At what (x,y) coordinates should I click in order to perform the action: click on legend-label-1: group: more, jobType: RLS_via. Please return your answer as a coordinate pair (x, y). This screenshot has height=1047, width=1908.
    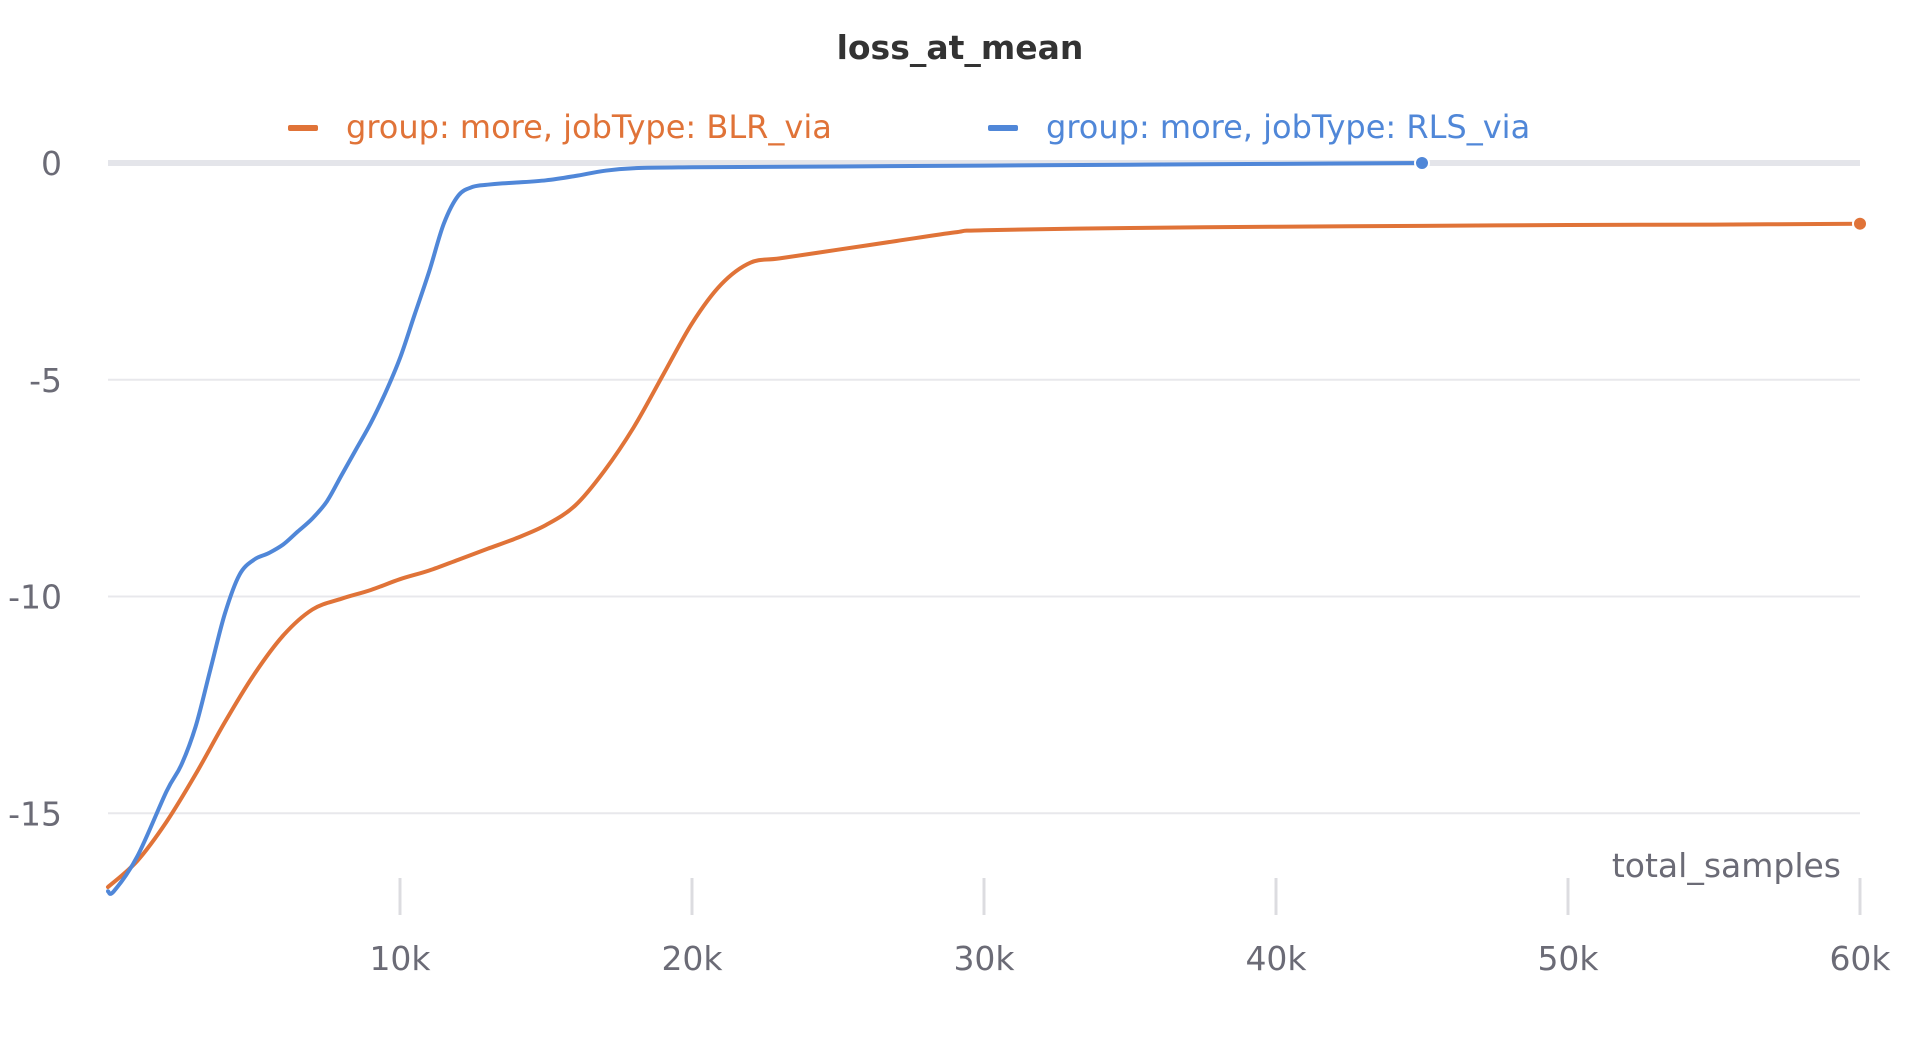
    Looking at the image, I should click on (1288, 127).